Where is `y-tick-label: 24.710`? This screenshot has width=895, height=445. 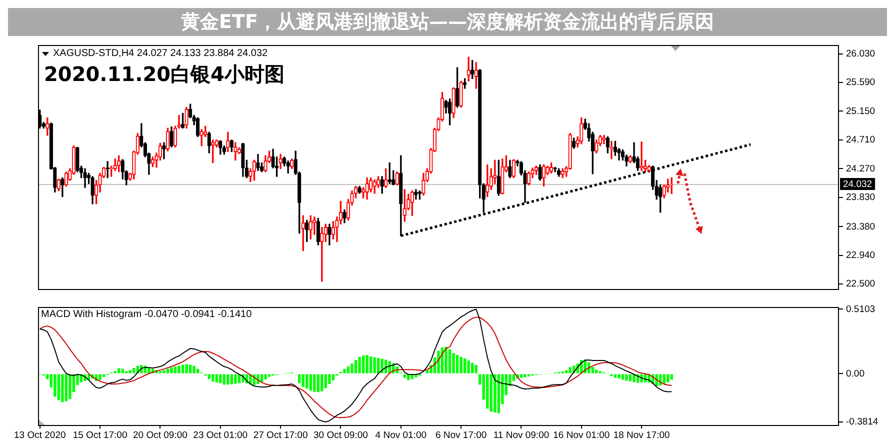 y-tick-label: 24.710 is located at coordinates (861, 140).